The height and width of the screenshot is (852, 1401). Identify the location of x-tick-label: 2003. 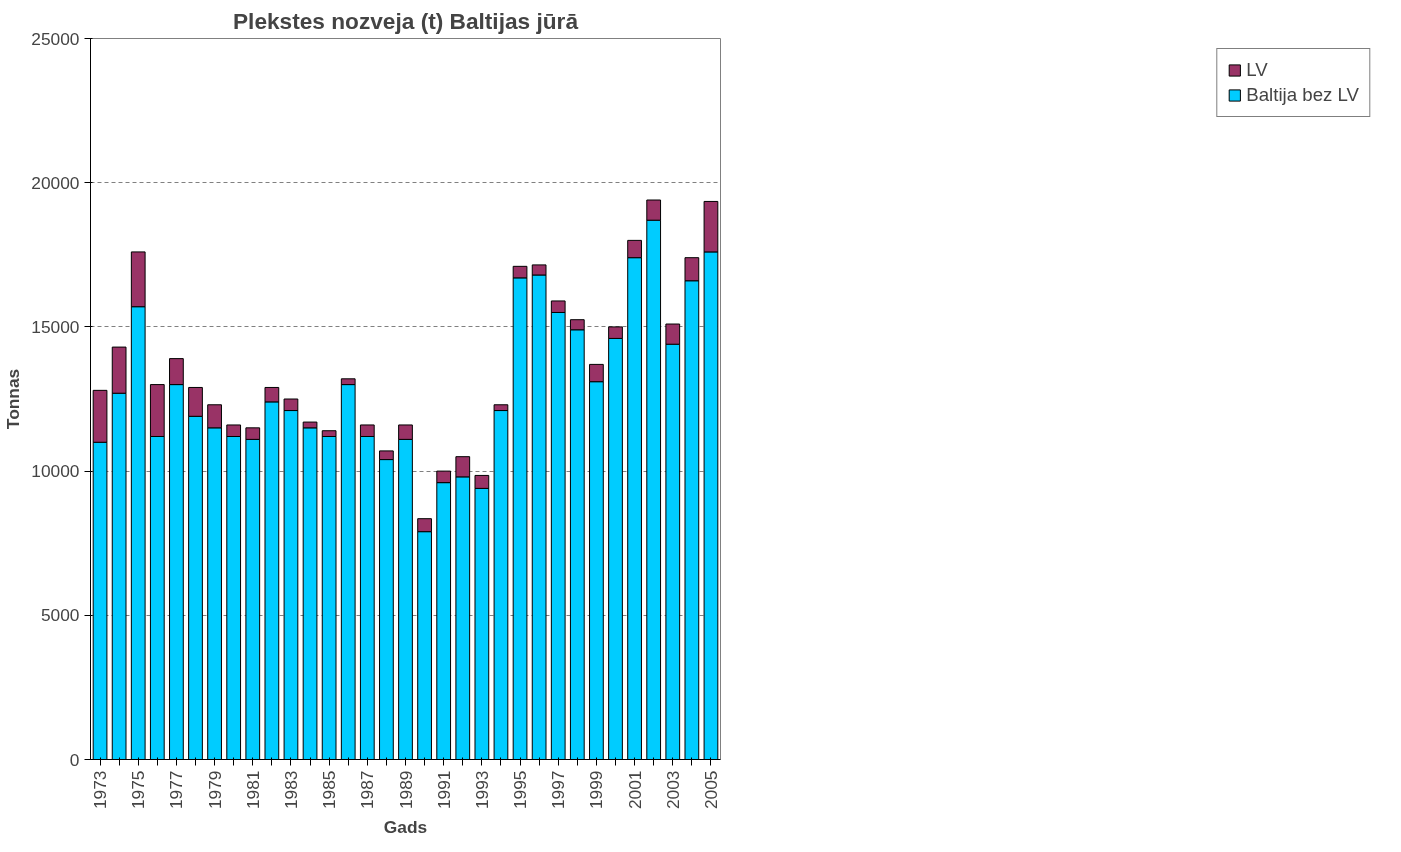
(672, 790).